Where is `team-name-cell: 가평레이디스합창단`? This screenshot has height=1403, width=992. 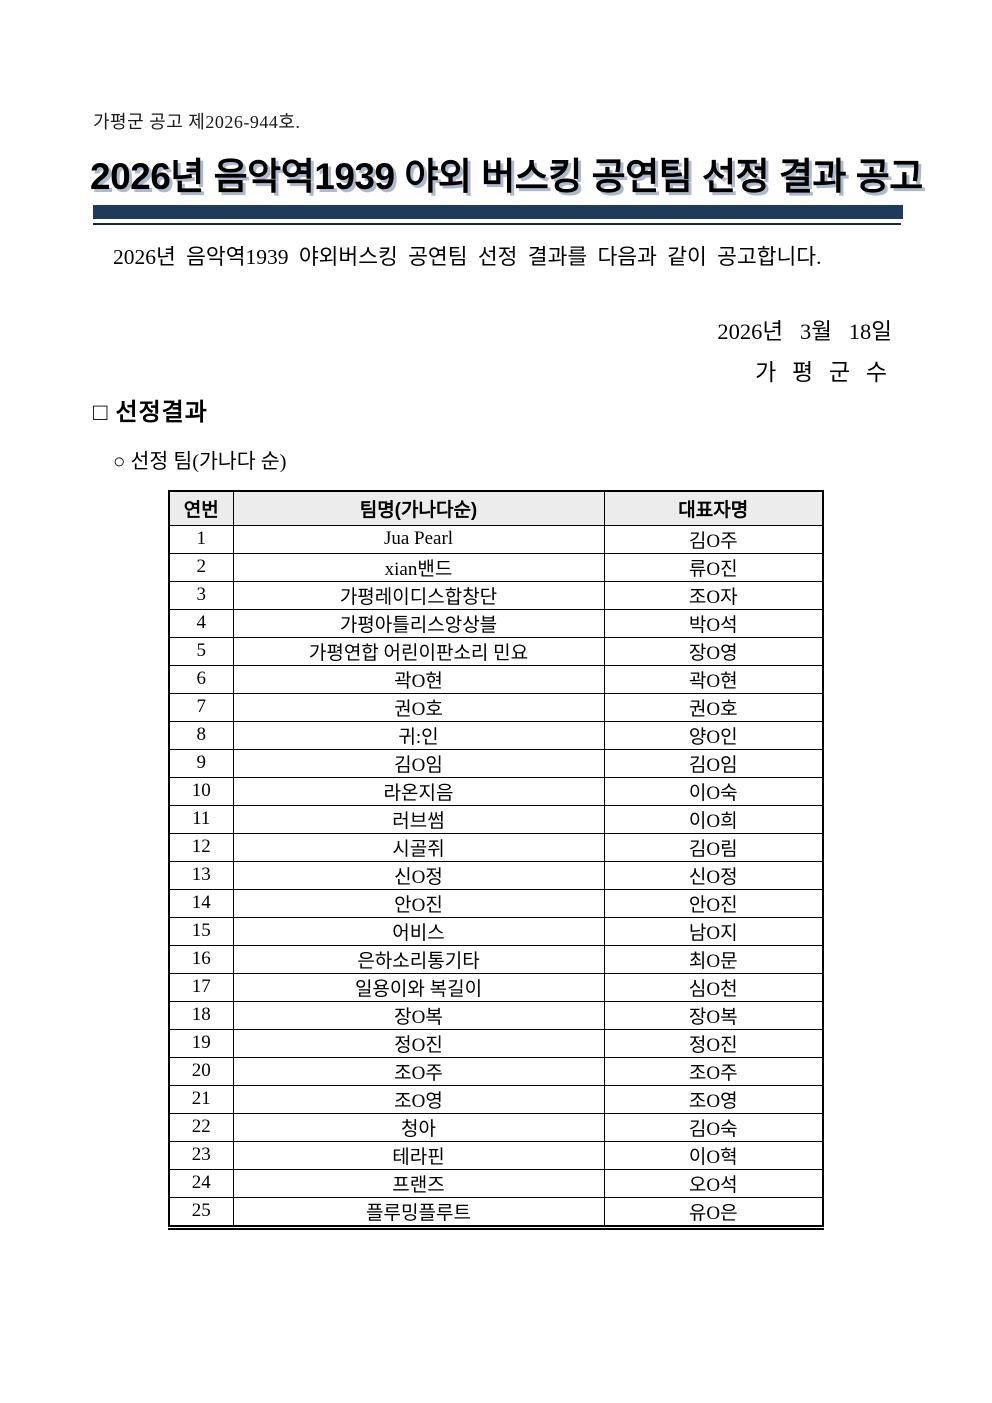 team-name-cell: 가평레이디스합창단 is located at coordinates (418, 595).